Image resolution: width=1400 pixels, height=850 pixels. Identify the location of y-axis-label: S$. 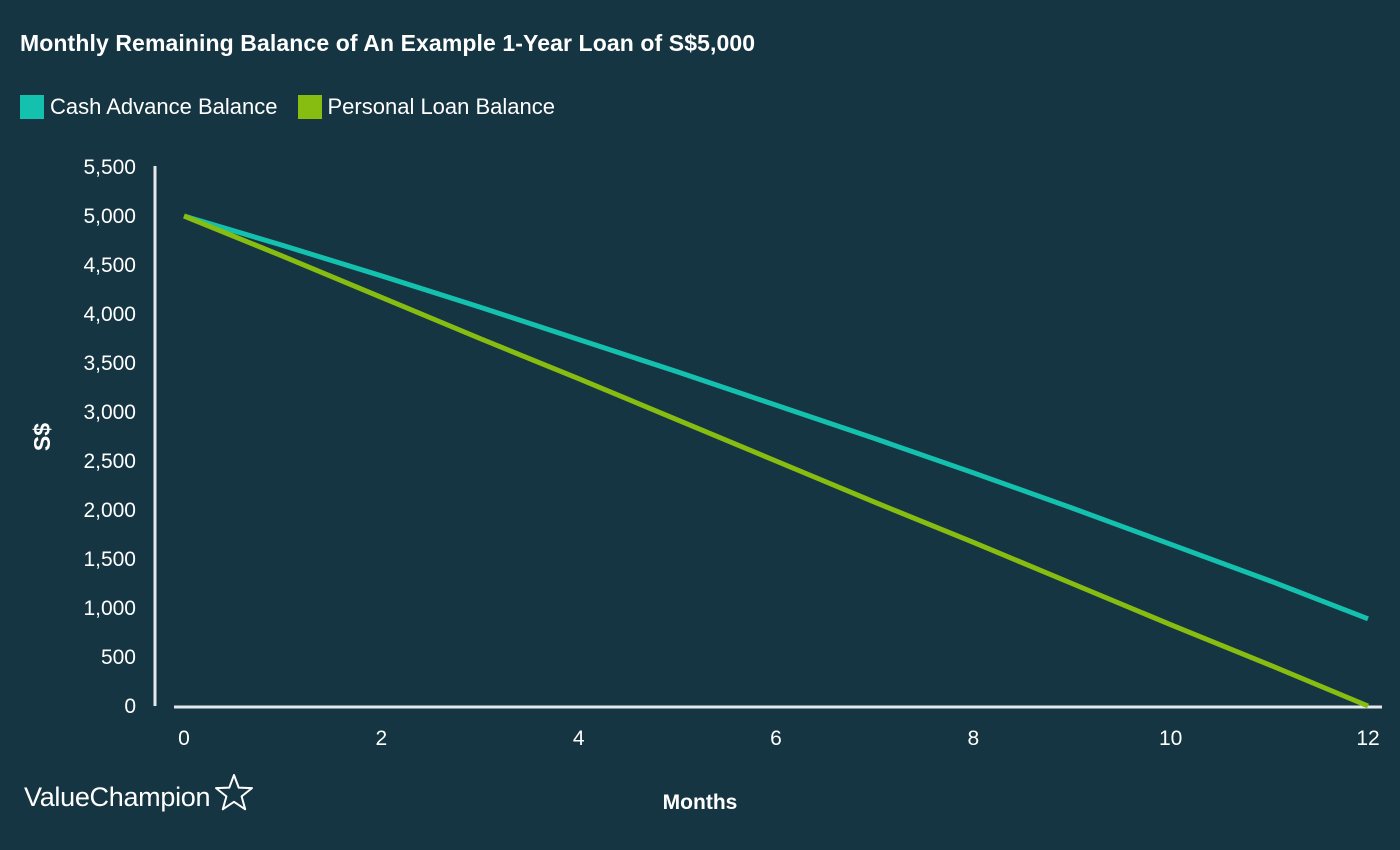
(42, 437).